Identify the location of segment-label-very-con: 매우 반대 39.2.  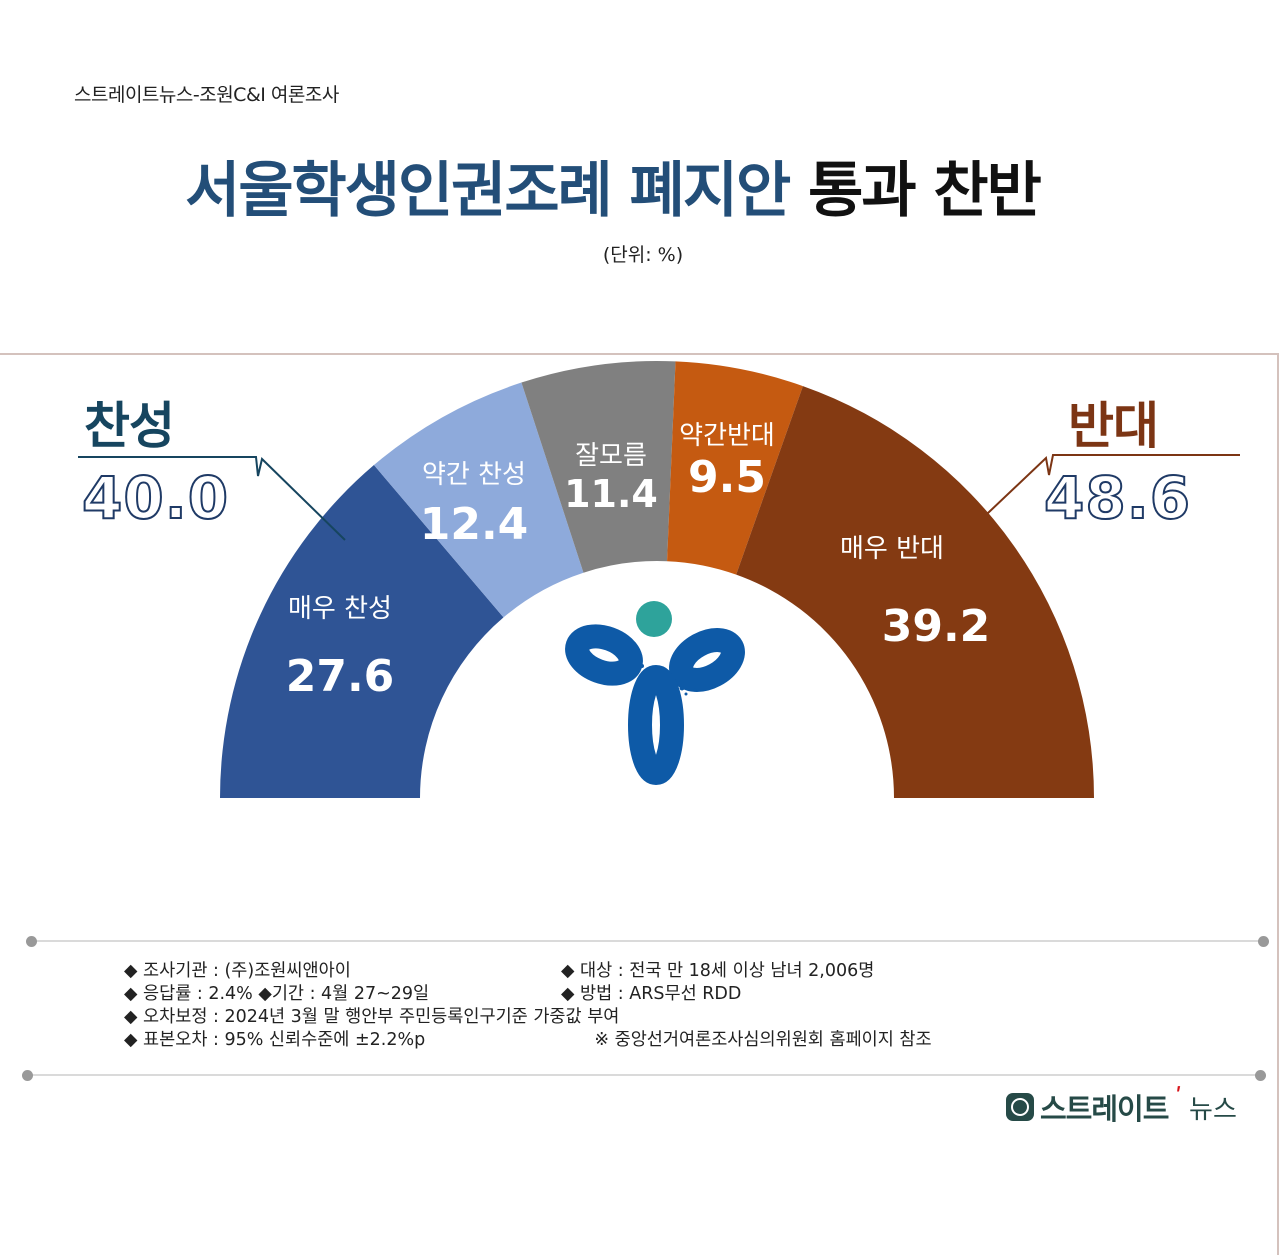
(892, 590).